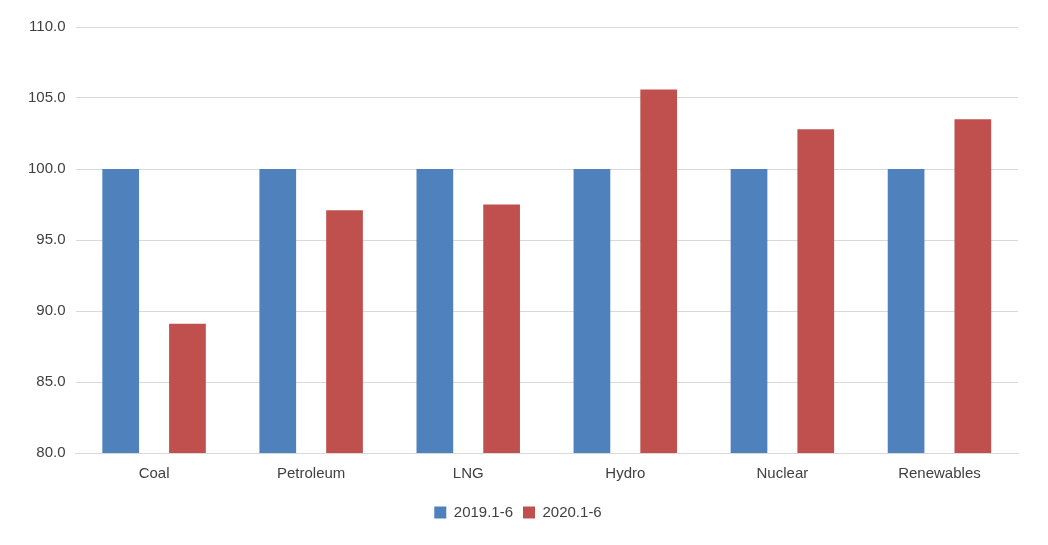  I want to click on x-tick-label: Coal, so click(154, 473).